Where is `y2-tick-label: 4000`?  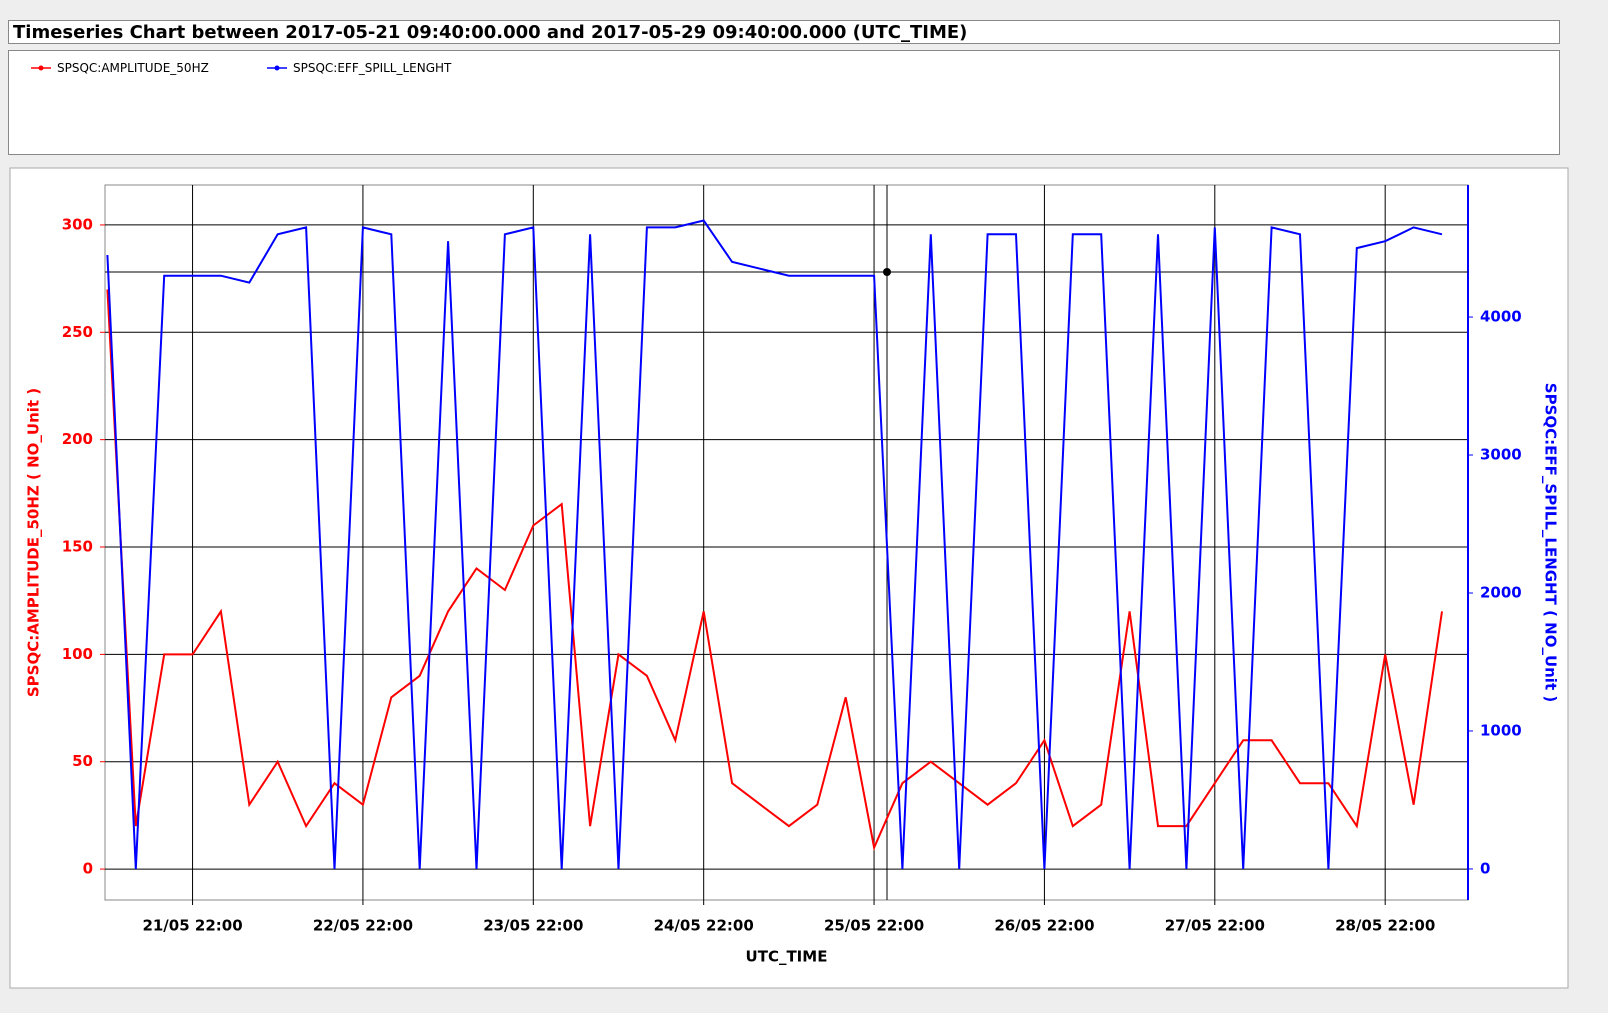 y2-tick-label: 4000 is located at coordinates (1501, 317).